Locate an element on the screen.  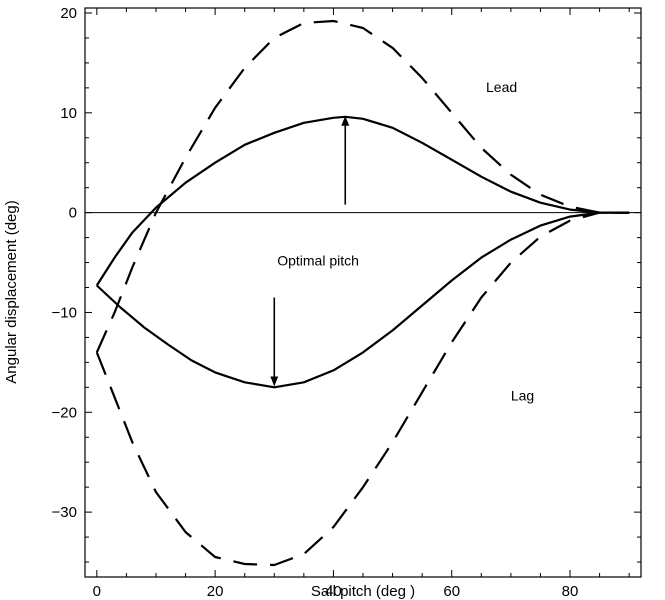
y-tick-label: 20 is located at coordinates (68, 13).